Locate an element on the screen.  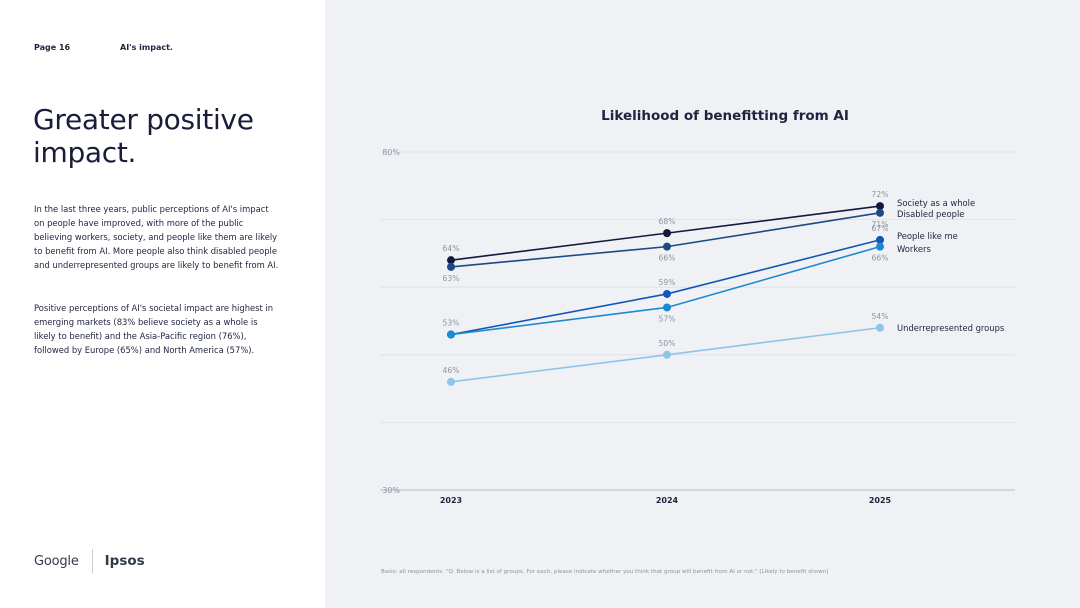
logo-divider is located at coordinates (92, 561).